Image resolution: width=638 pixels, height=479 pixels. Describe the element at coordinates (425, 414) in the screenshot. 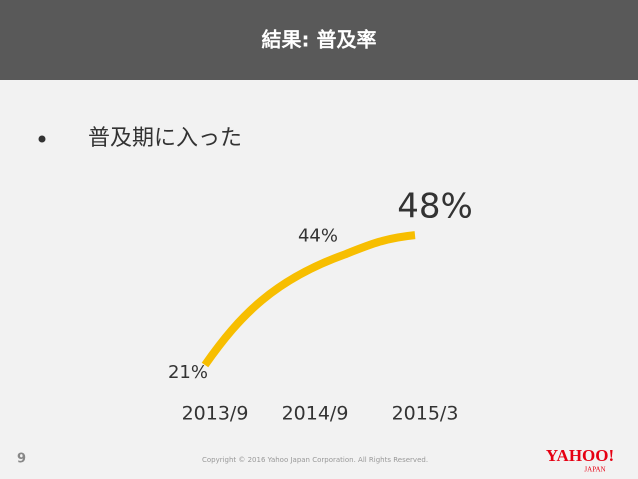

I see `x-tick-label: 2015/3` at that location.